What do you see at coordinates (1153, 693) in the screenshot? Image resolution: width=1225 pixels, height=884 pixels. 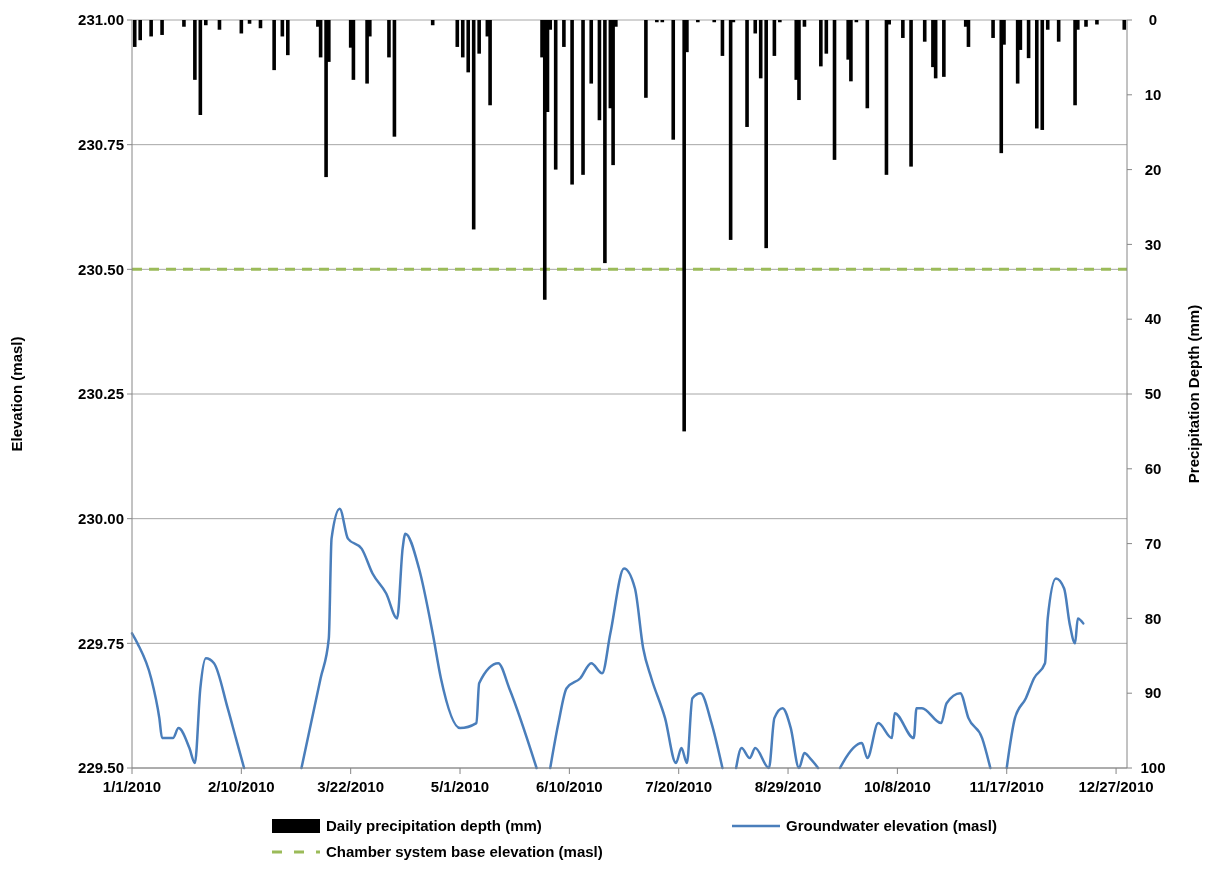 I see `y2-tick-label: 90` at bounding box center [1153, 693].